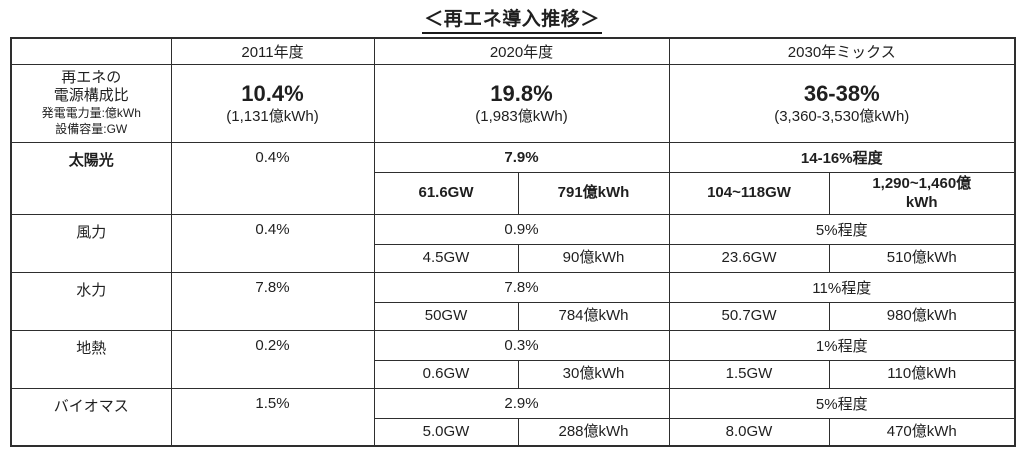 This screenshot has height=473, width=1024. I want to click on summary-2011-pct: 10.4%, so click(272, 93).